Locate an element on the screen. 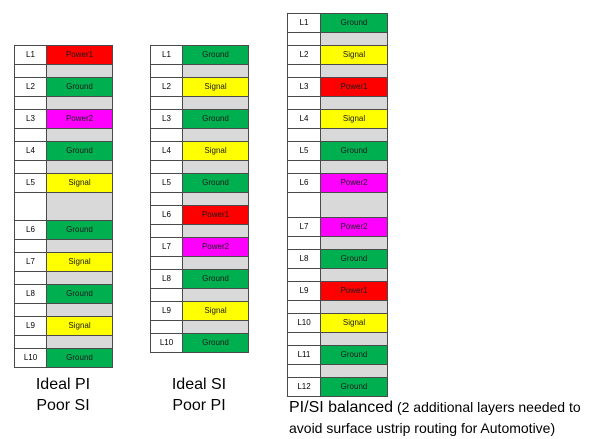  layer-row: L9 Signal is located at coordinates (63, 326).